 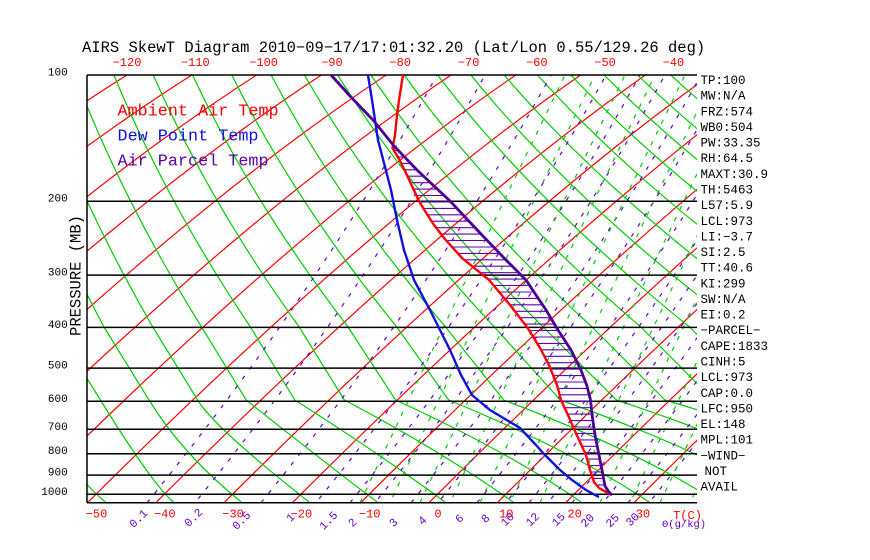 I want to click on svg-text: MPL:101, so click(x=727, y=441).